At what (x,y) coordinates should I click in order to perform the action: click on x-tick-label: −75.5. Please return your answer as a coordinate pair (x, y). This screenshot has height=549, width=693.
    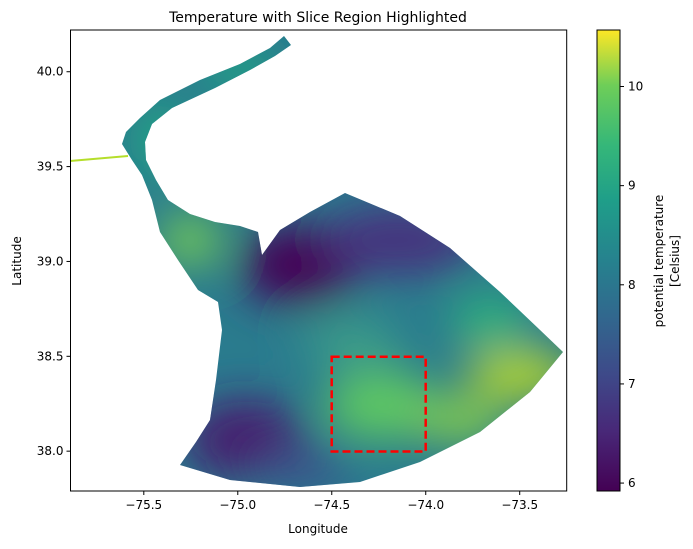
    Looking at the image, I should click on (143, 505).